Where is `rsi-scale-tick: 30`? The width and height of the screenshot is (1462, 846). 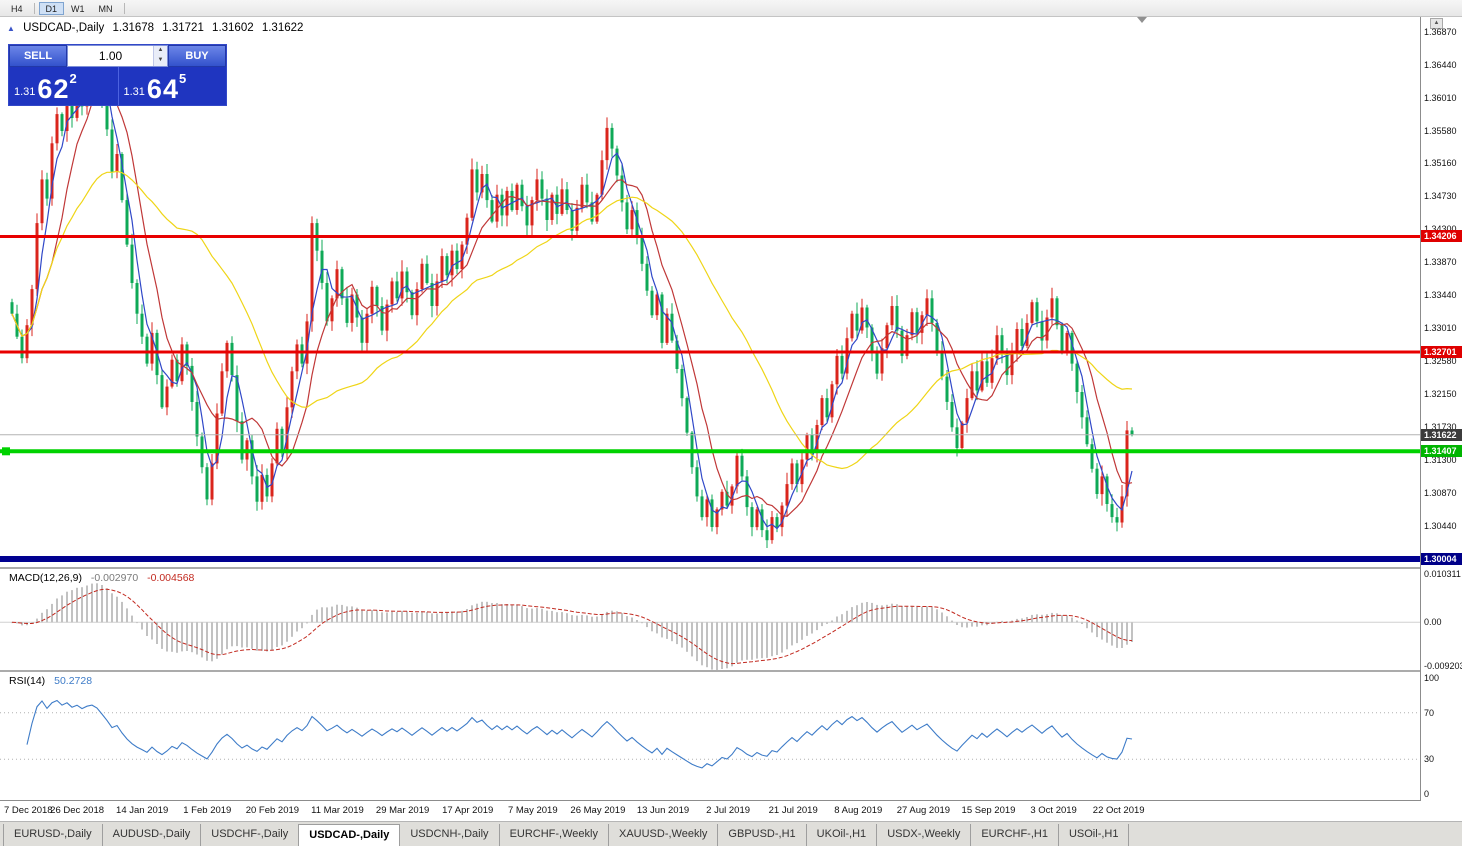
rsi-scale-tick: 30 is located at coordinates (1429, 759).